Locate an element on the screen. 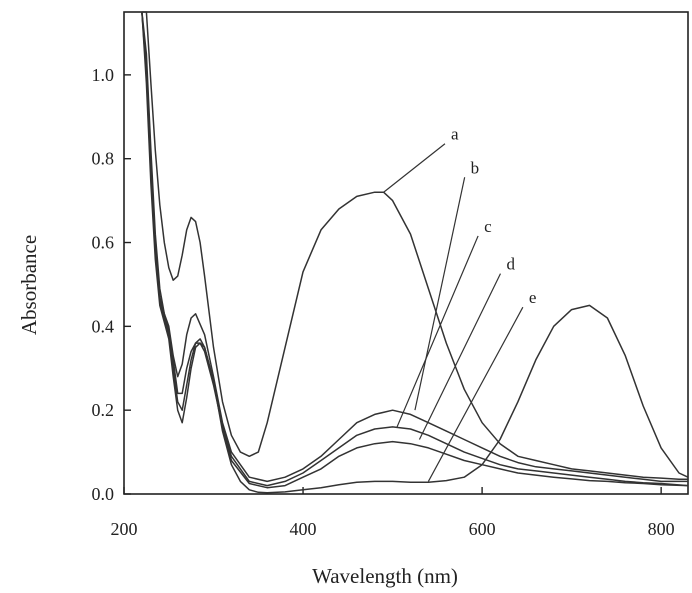 The height and width of the screenshot is (593, 692). series-label-e: e is located at coordinates (533, 297).